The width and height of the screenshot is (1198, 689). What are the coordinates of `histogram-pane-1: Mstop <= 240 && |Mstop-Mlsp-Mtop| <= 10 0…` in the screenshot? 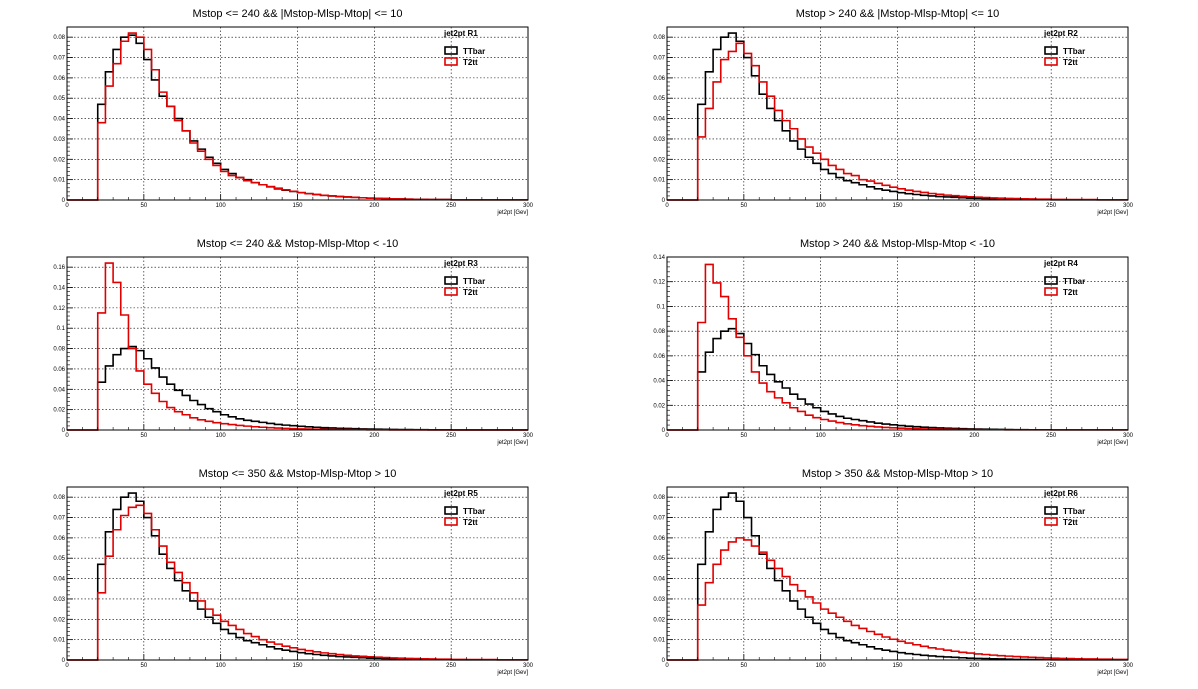 It's located at (293, 112).